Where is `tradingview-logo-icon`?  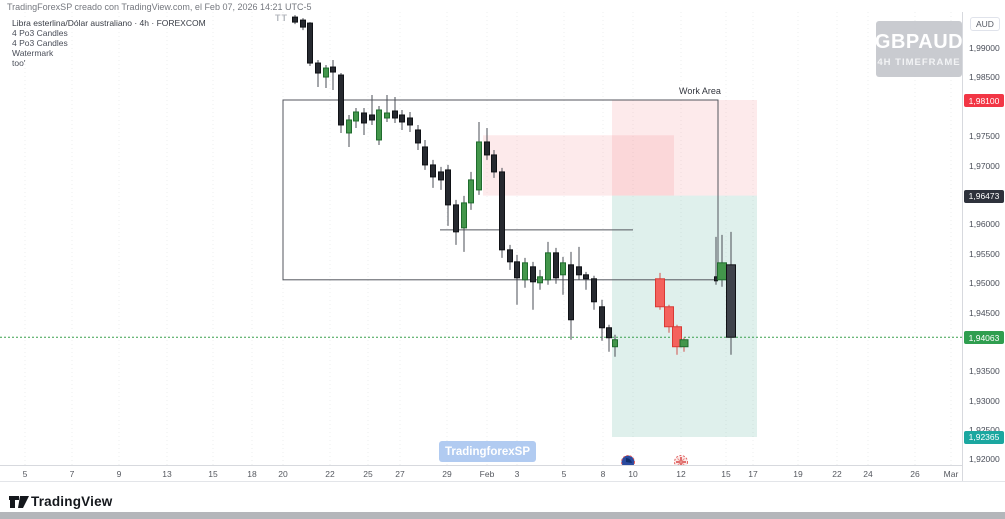 tradingview-logo-icon is located at coordinates (19, 503).